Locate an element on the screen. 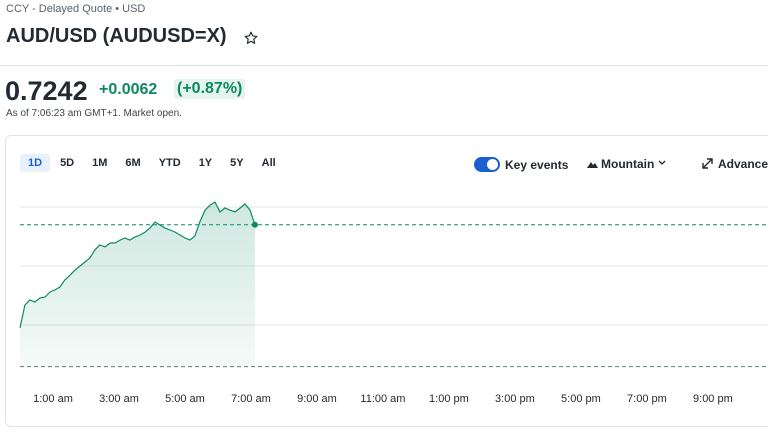 This screenshot has height=432, width=768. last-price-dot is located at coordinates (254, 224).